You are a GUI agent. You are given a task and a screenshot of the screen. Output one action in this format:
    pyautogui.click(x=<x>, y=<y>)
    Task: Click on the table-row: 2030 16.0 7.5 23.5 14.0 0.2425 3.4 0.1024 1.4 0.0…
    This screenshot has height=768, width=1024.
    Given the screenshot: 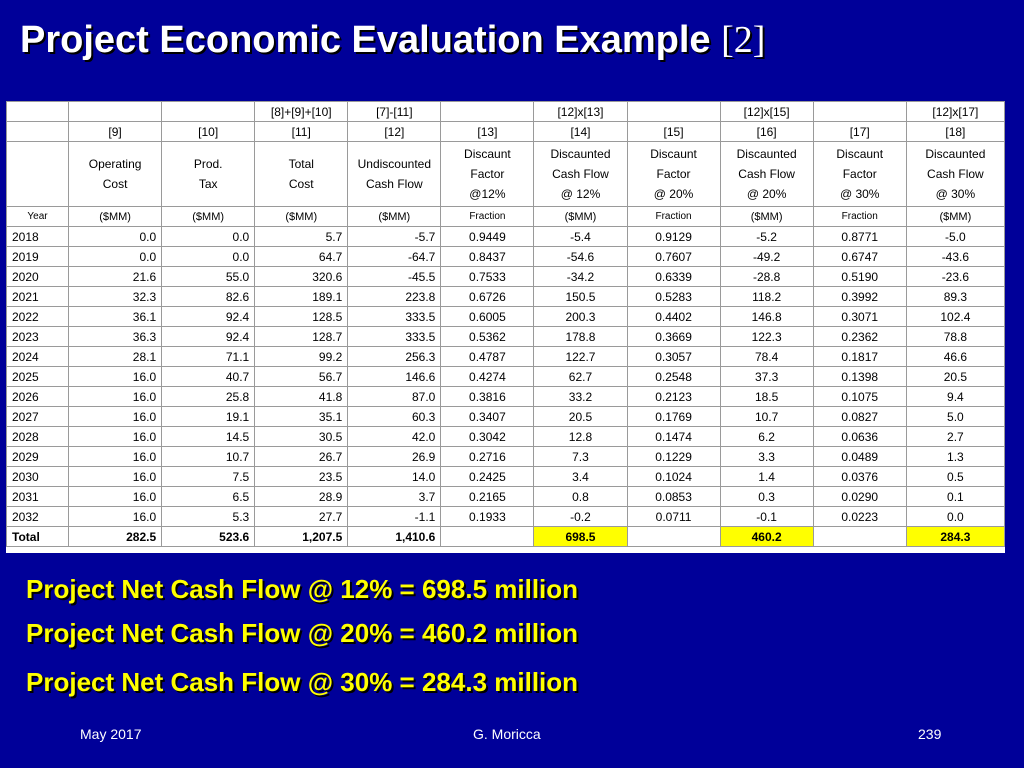 What is the action you would take?
    pyautogui.click(x=505, y=476)
    